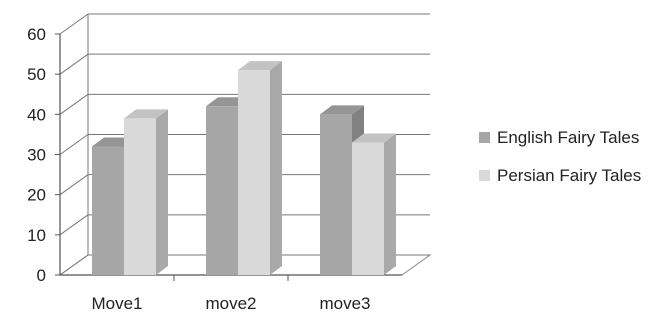  I want to click on legend-label: English Fairy Tales, so click(568, 137).